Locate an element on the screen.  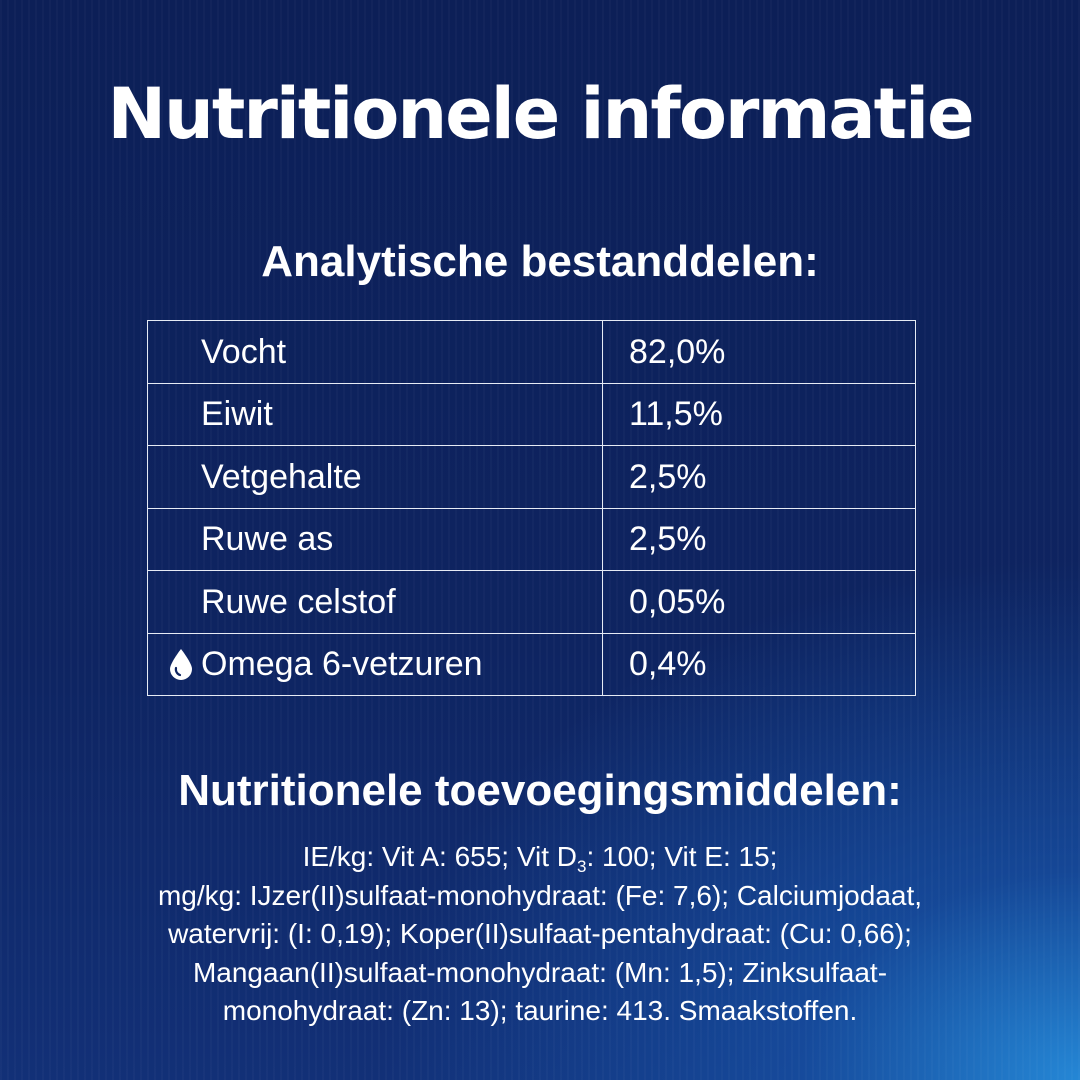
row-name-cell: Omega 6-vetzuren is located at coordinates (375, 664).